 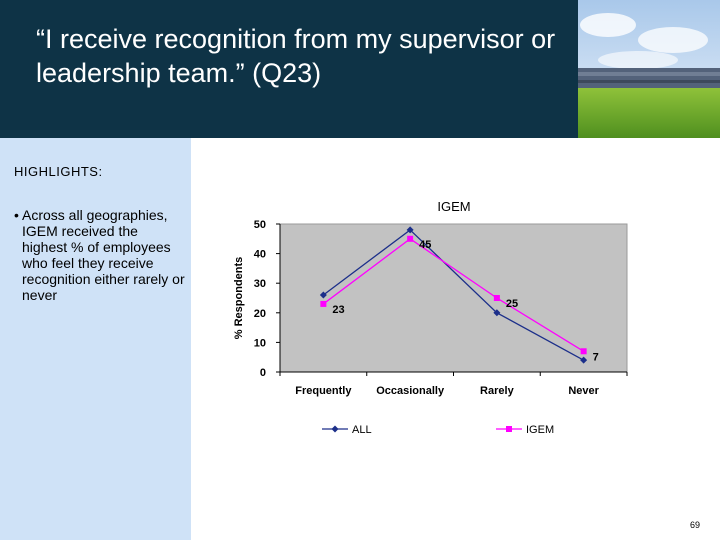 What do you see at coordinates (540, 430) in the screenshot?
I see `legend-label: IGEM` at bounding box center [540, 430].